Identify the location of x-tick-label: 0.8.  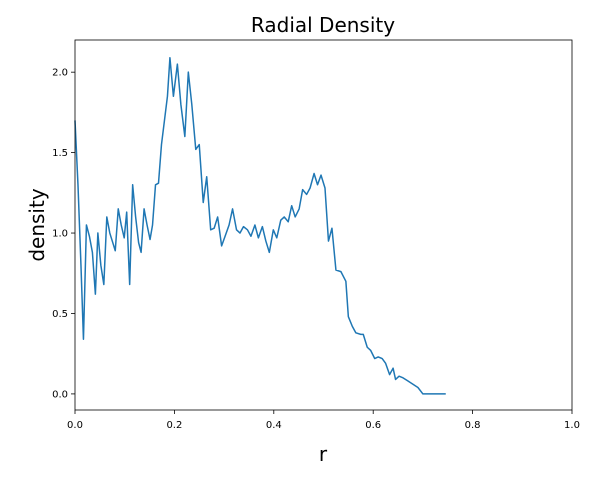
(473, 425).